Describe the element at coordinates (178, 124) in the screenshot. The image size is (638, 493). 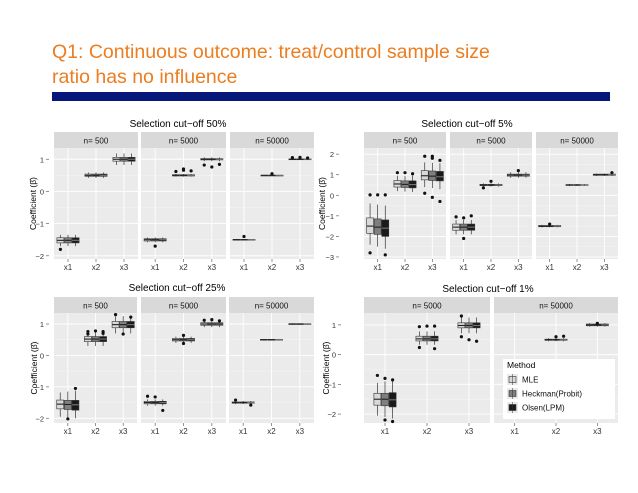
I see `chart-title: Selection cut−off 50%` at that location.